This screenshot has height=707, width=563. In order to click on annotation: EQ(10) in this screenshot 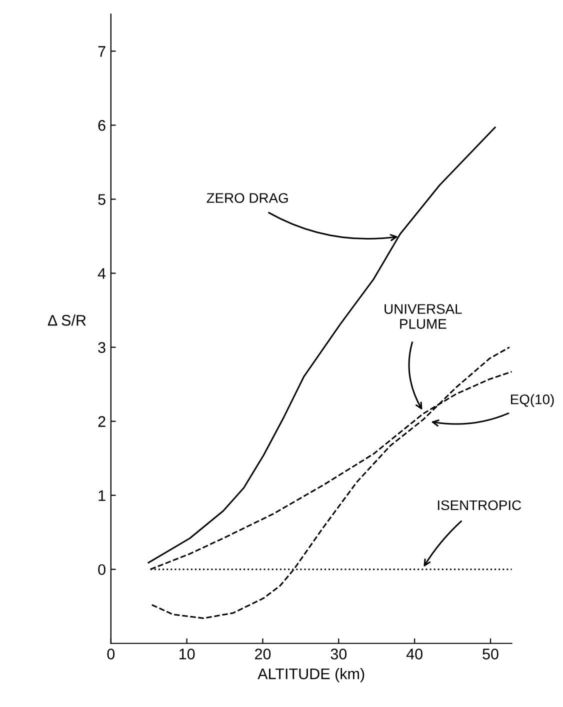, I will do `click(532, 401)`.